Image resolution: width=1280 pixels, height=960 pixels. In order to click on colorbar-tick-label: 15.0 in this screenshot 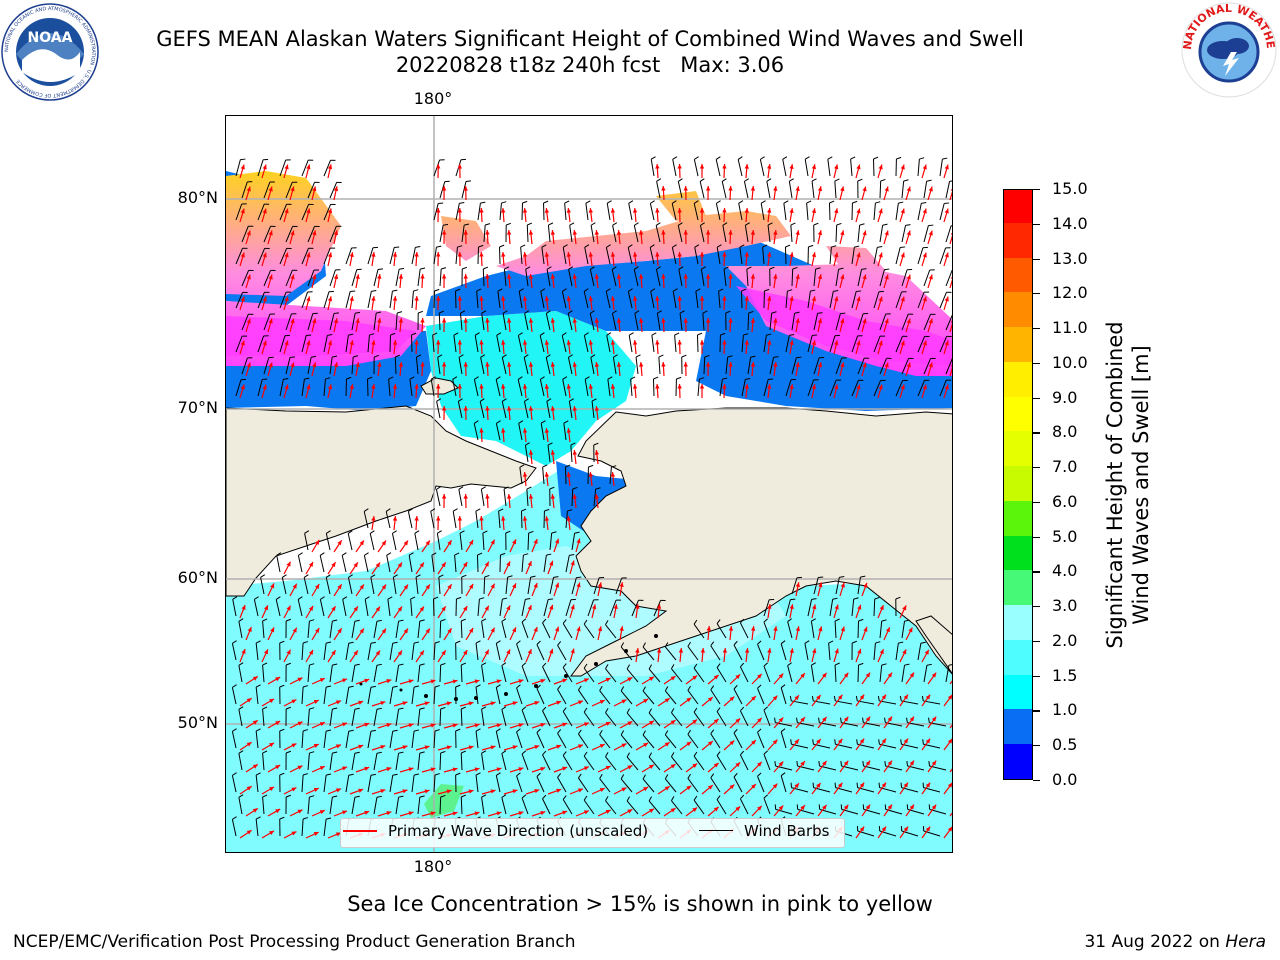, I will do `click(1070, 188)`.